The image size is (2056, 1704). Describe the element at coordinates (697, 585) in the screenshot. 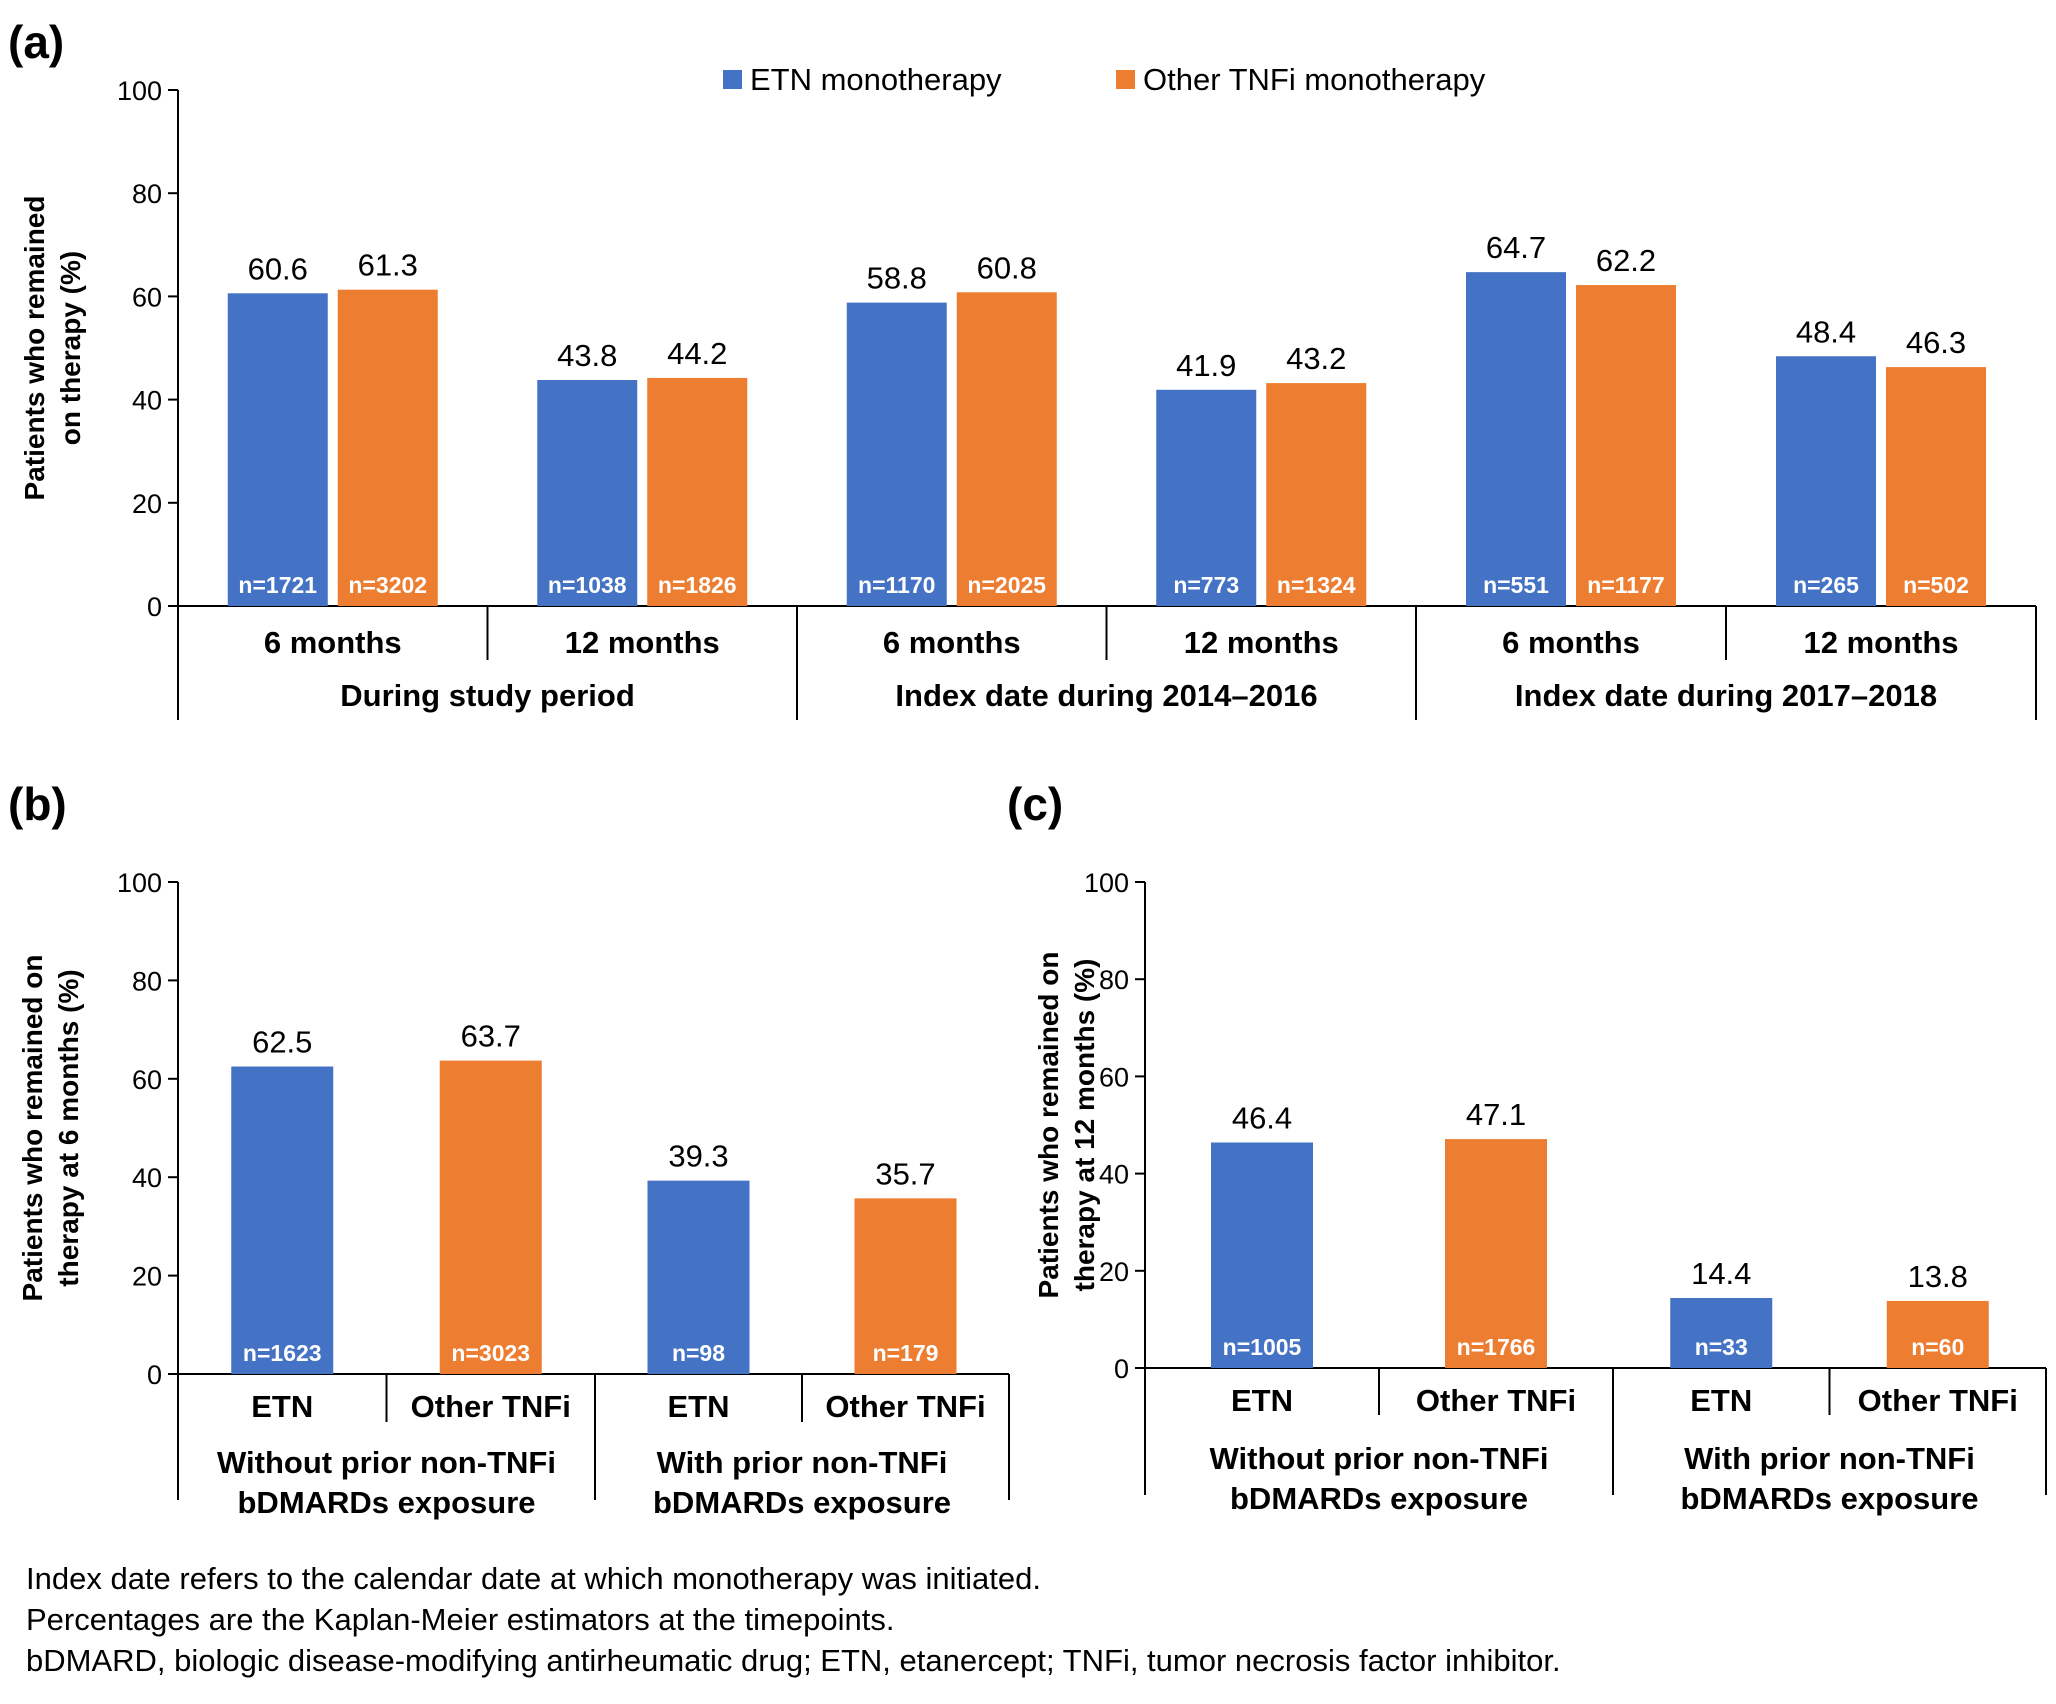

I see `bar-n-label: n=1826` at that location.